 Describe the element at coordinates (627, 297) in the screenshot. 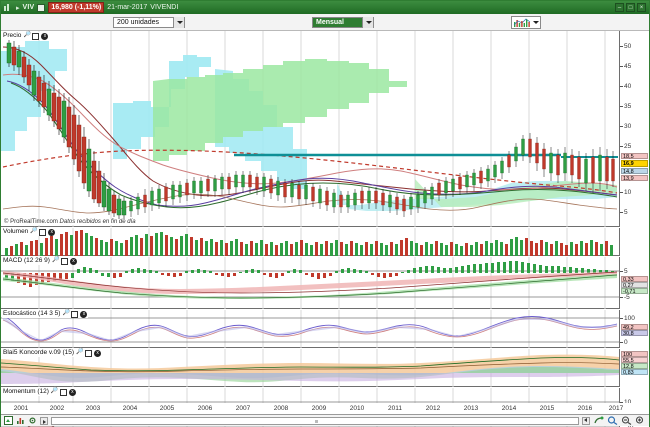

I see `macd-tick-neg5: -5` at that location.